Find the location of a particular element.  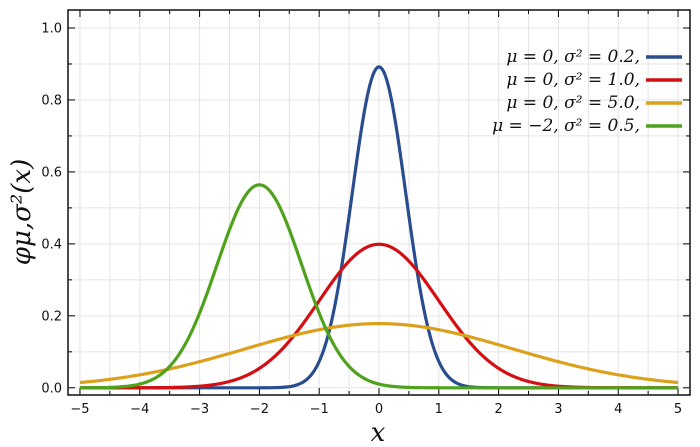

x-tick-label: 1 is located at coordinates (439, 409).